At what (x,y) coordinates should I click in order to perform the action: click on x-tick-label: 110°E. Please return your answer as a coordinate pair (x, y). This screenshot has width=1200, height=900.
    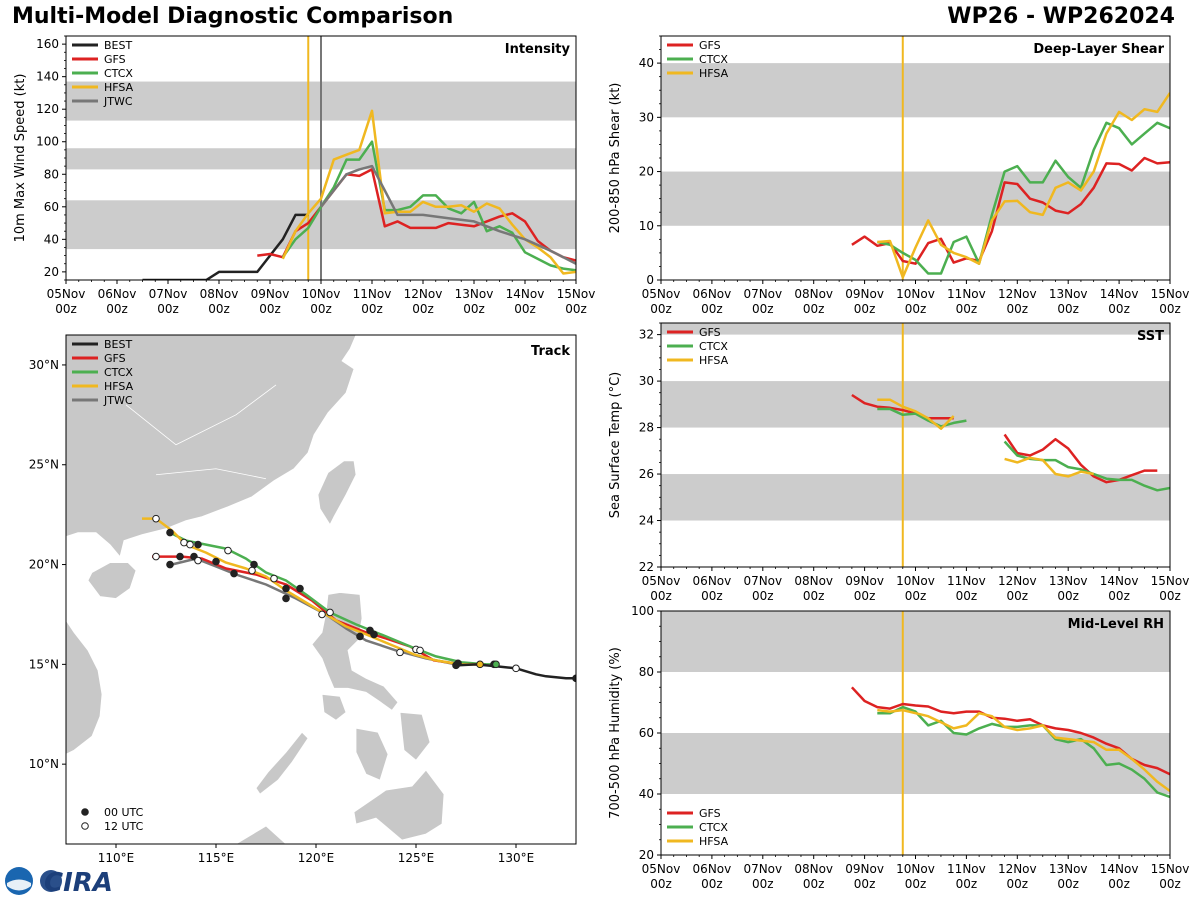
    Looking at the image, I should click on (116, 858).